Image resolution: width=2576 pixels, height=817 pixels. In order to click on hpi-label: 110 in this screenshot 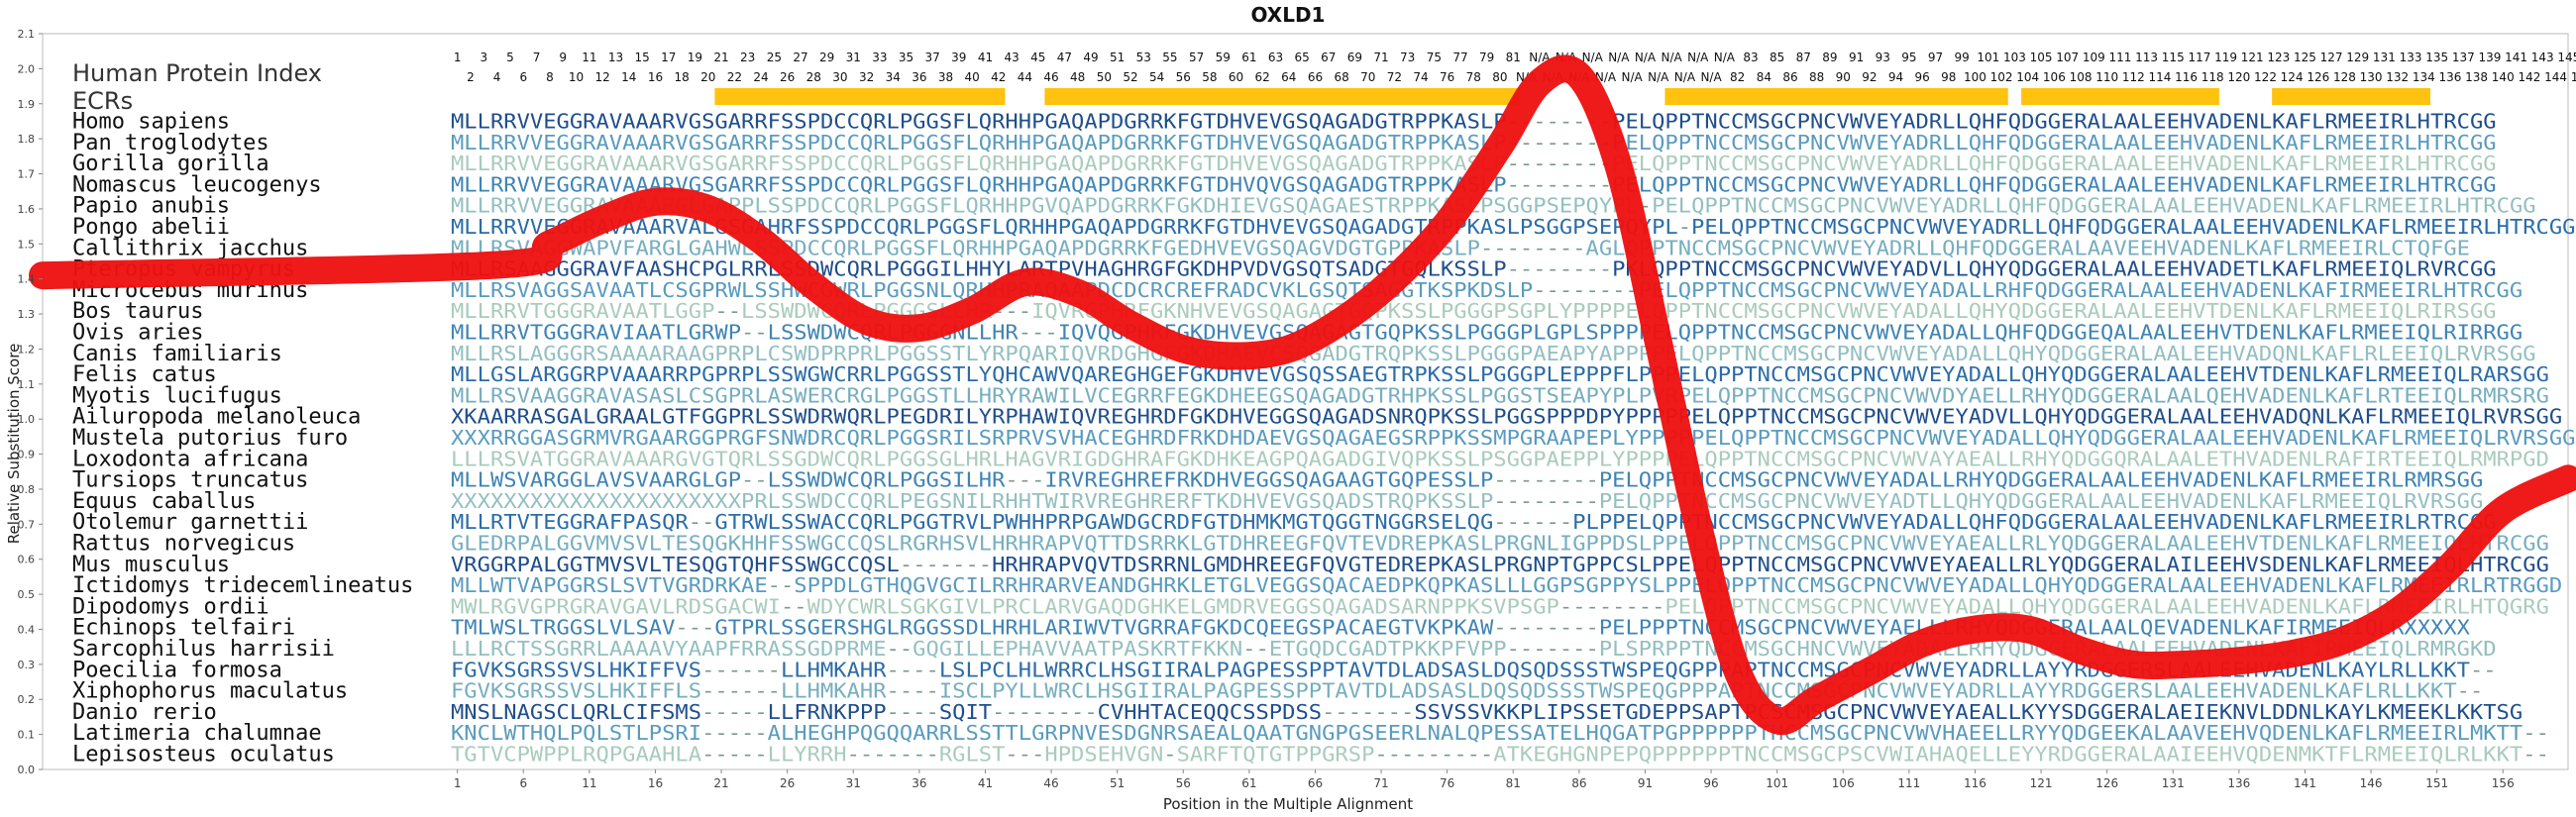, I will do `click(2107, 77)`.